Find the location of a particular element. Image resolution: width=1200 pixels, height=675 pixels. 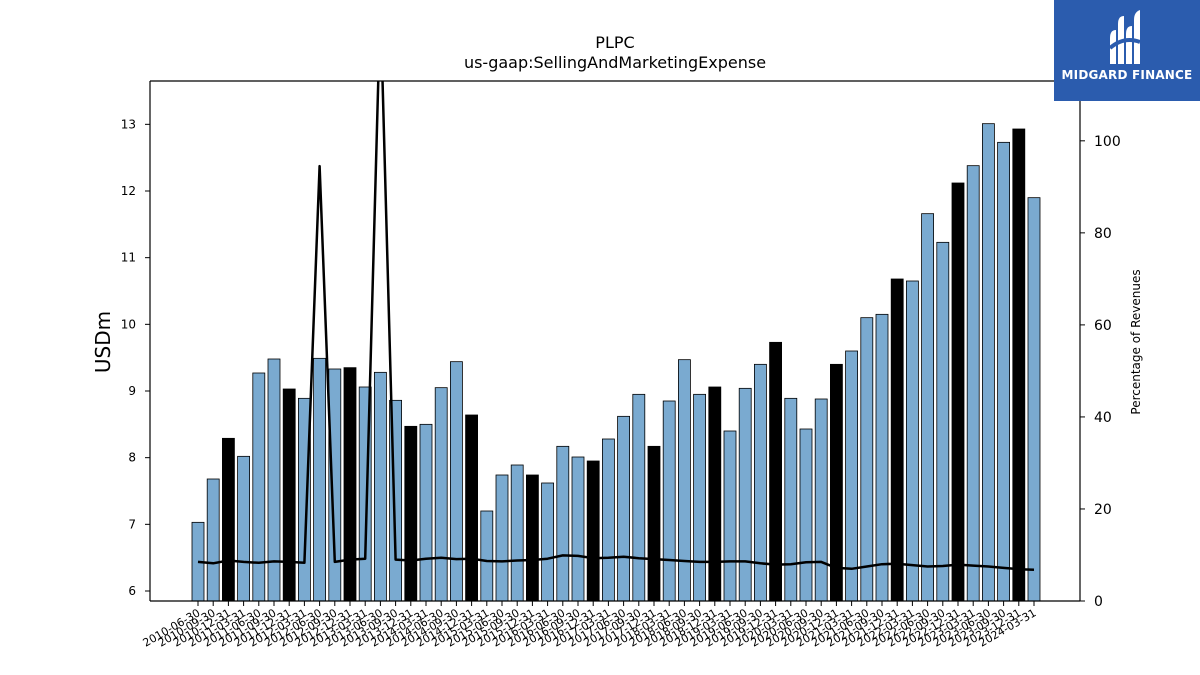

y-tick-label: 11 is located at coordinates (128, 258).